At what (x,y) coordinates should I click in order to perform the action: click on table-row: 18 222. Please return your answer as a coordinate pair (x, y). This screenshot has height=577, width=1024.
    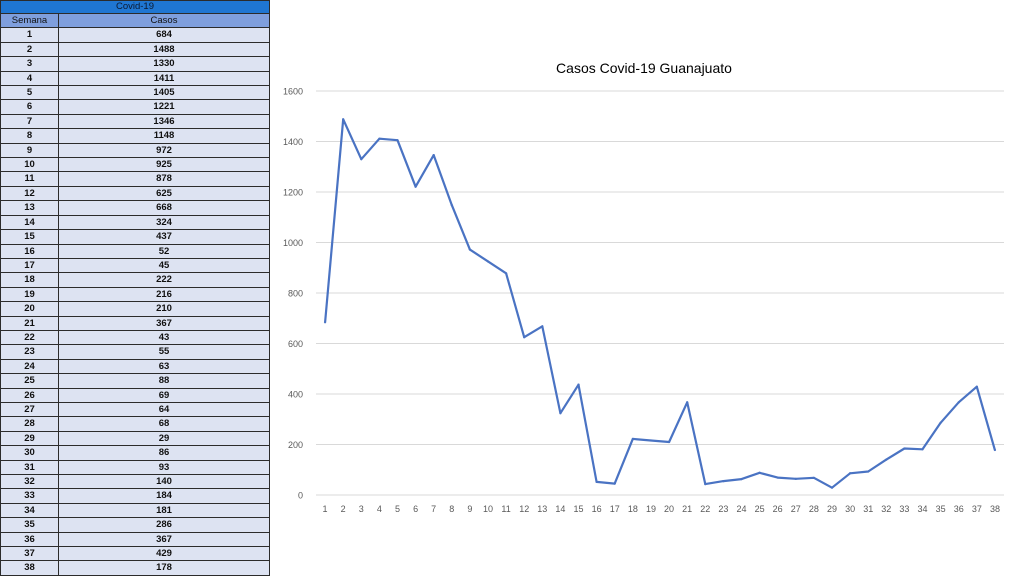
    Looking at the image, I should click on (135, 280).